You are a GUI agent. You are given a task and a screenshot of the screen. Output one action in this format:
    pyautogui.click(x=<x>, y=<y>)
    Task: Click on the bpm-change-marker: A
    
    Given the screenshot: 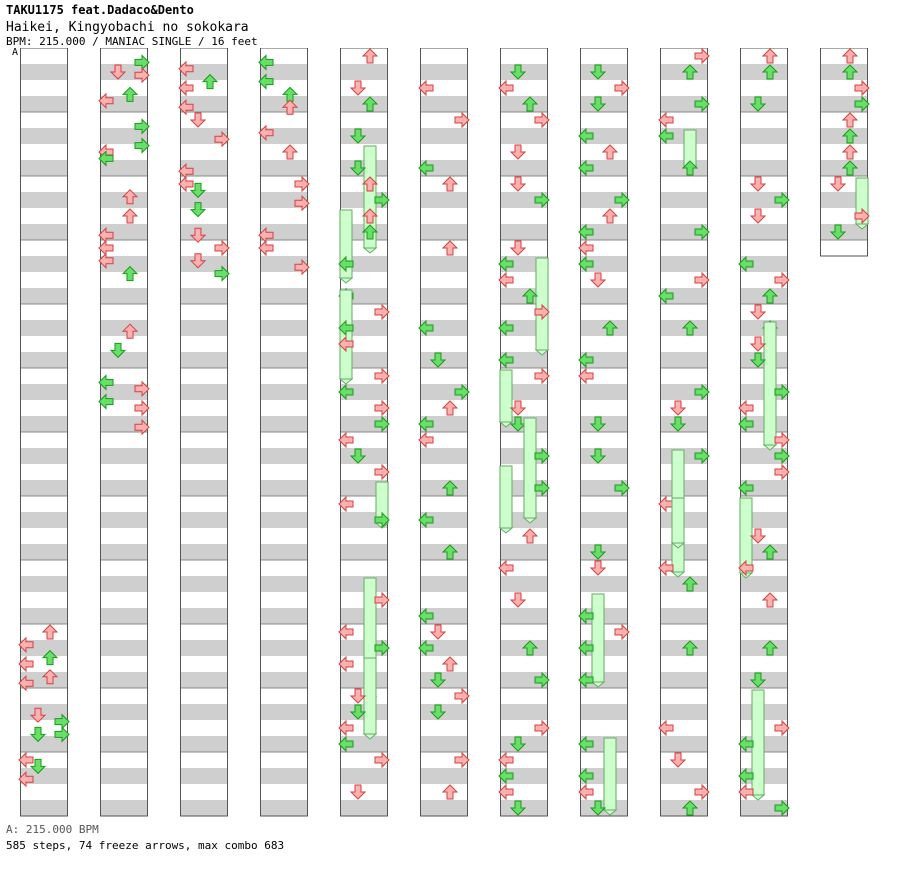 What is the action you would take?
    pyautogui.click(x=15, y=52)
    